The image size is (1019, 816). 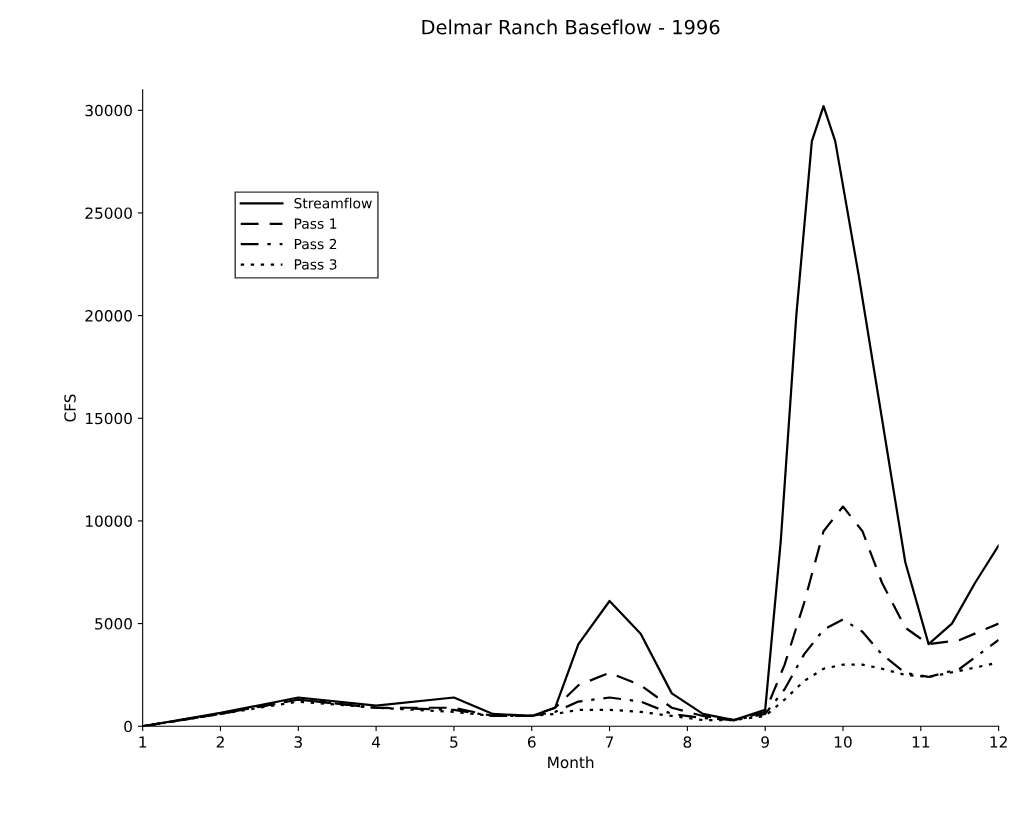 What do you see at coordinates (143, 742) in the screenshot?
I see `x-tick-label: 1` at bounding box center [143, 742].